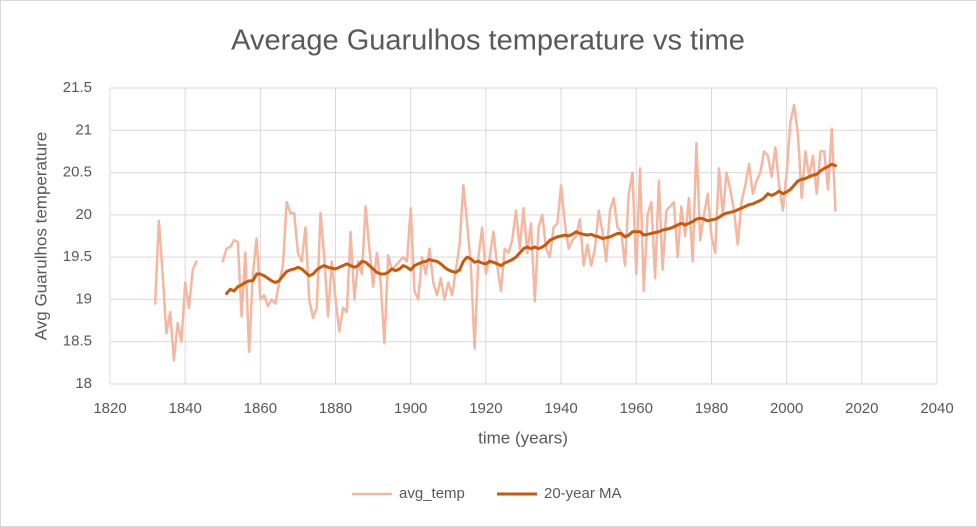 Image resolution: width=977 pixels, height=527 pixels. Describe the element at coordinates (83, 383) in the screenshot. I see `y-tick-label: 18` at that location.